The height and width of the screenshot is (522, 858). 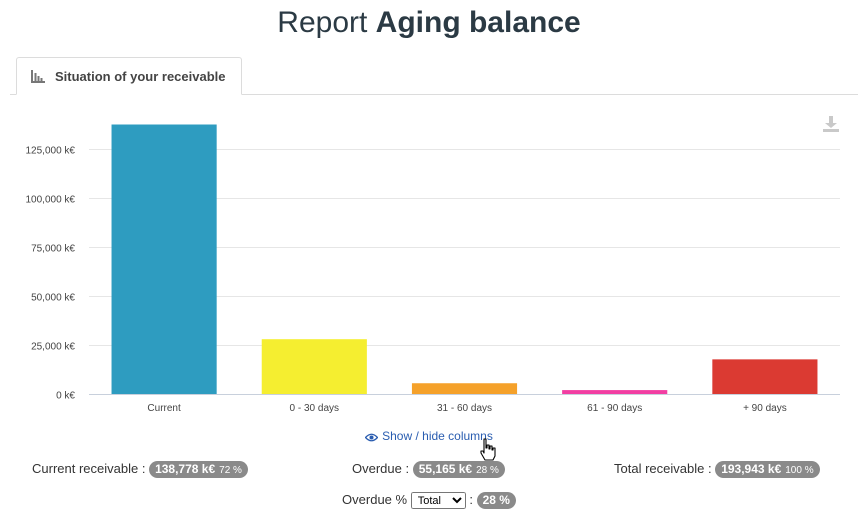 I want to click on y-tick-label: 50,000 k€, so click(x=53, y=298).